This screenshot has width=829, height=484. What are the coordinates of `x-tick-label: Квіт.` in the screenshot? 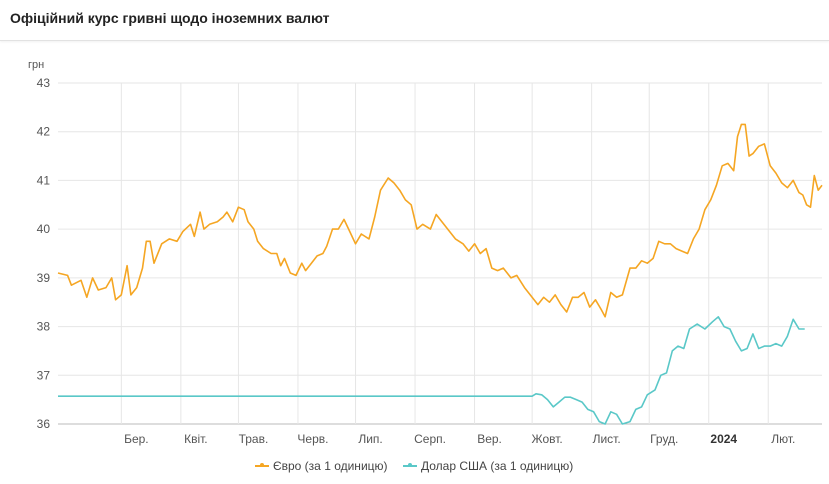 It's located at (196, 439).